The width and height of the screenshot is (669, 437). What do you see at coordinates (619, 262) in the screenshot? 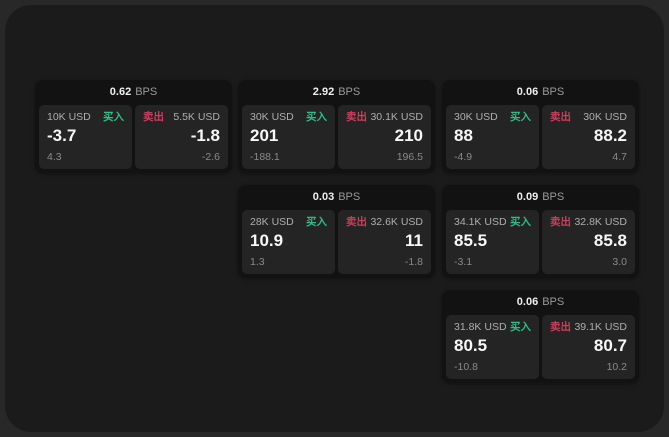
I see `sell-delta: 3.0` at bounding box center [619, 262].